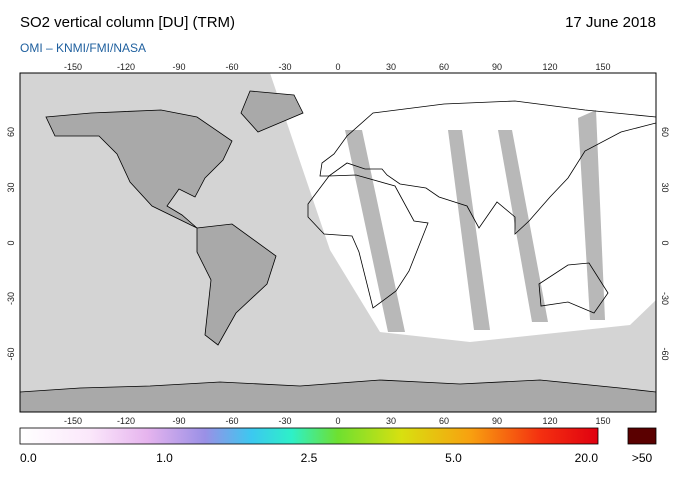 Image resolution: width=676 pixels, height=485 pixels. Describe the element at coordinates (453, 458) in the screenshot. I see `colorbar-label: 5.0` at that location.